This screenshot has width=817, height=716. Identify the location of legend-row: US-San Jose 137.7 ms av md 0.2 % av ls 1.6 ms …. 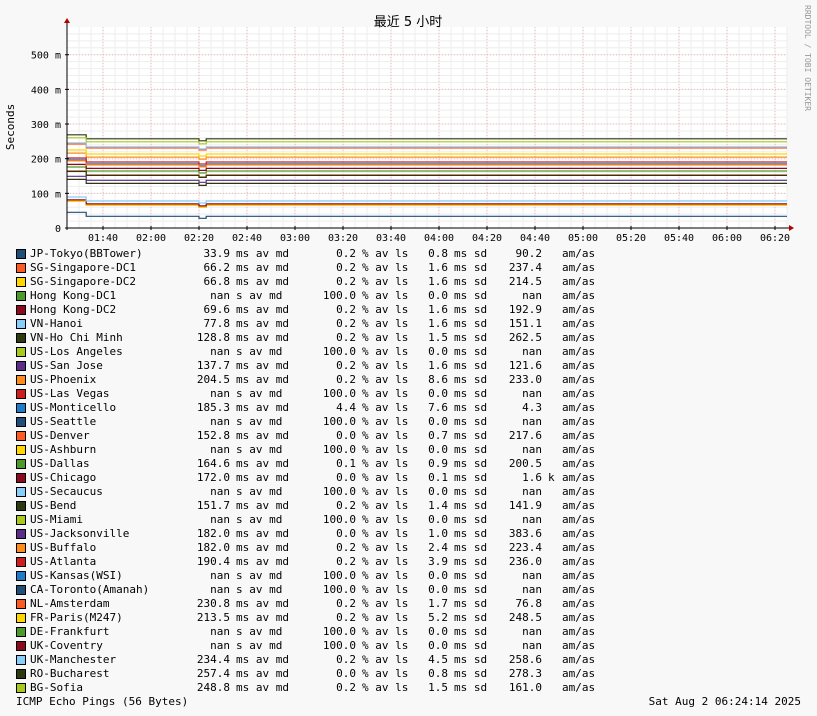
(414, 366).